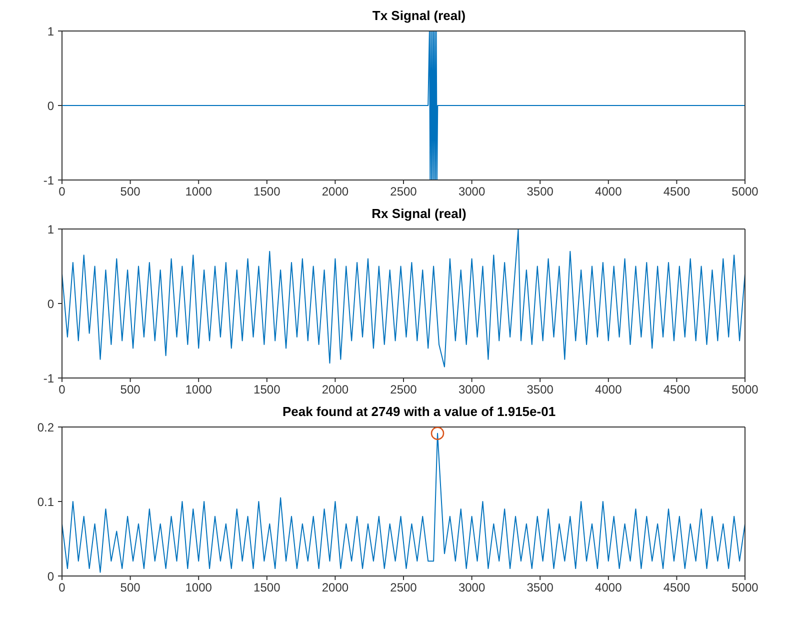  Describe the element at coordinates (419, 412) in the screenshot. I see `chart-title: Peak found at 2749 with a value of 1.915e-01` at that location.